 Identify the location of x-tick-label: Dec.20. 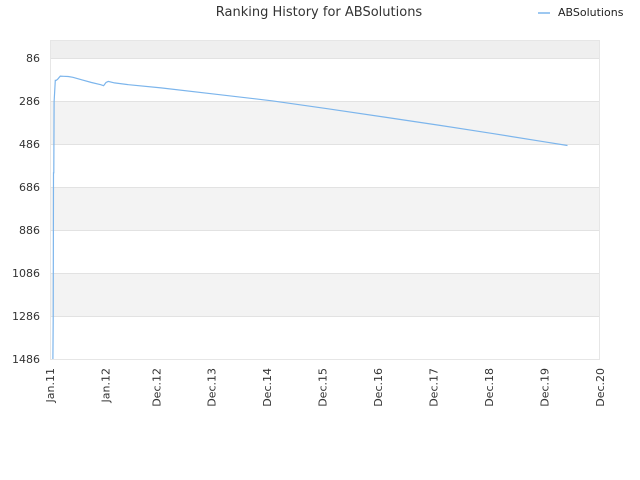
(600, 387).